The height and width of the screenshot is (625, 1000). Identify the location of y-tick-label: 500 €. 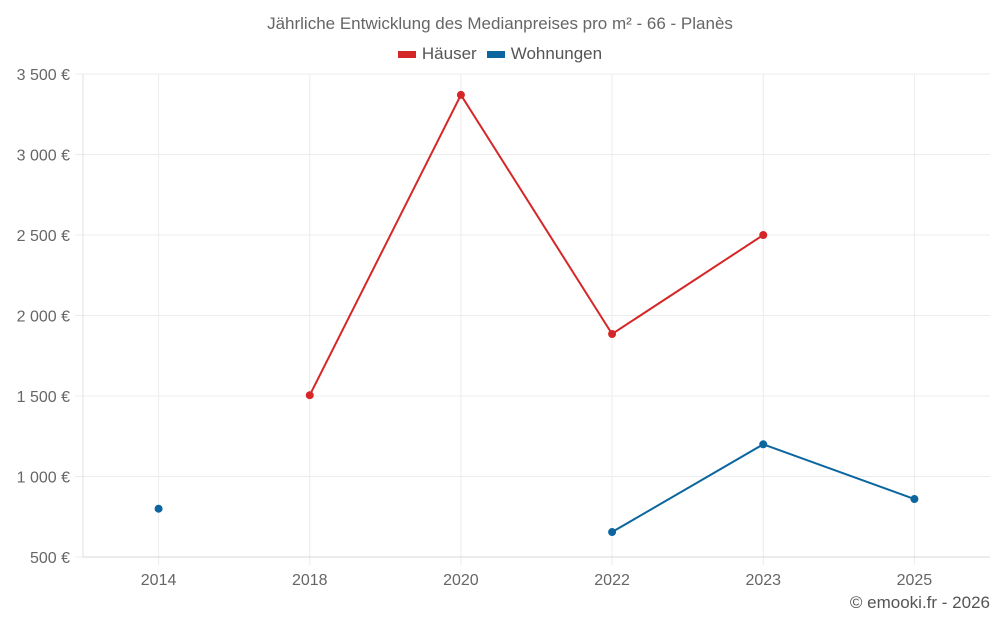
(50, 558).